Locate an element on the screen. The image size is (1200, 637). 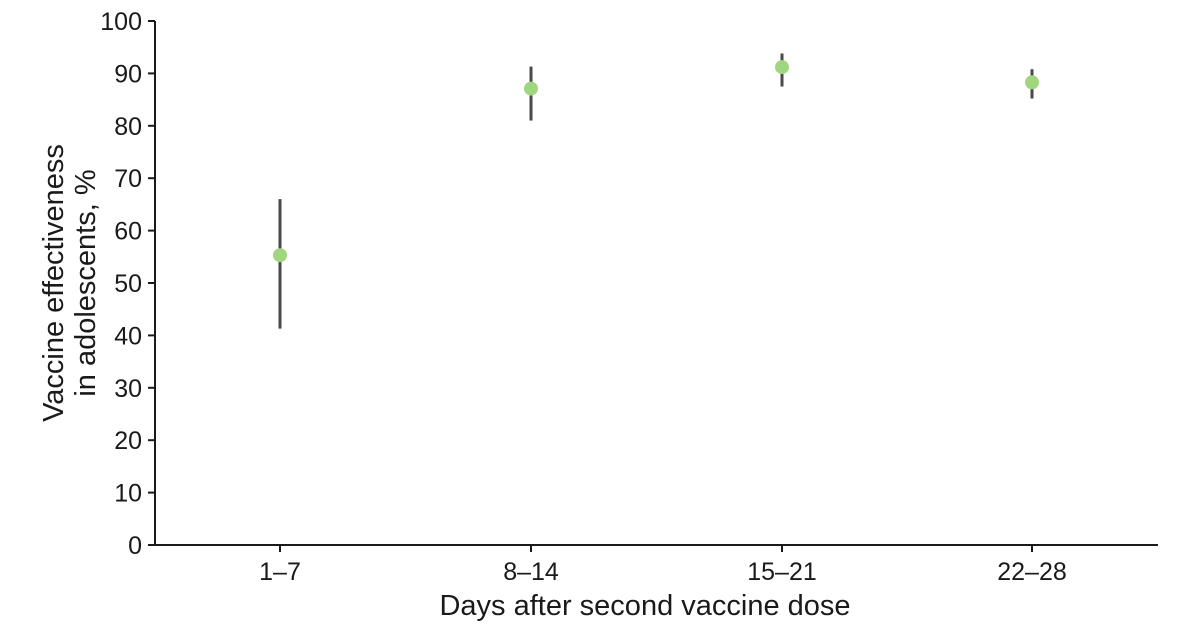
y-axis-title: Vaccine effectiveness in adolescents, % is located at coordinates (70, 283).